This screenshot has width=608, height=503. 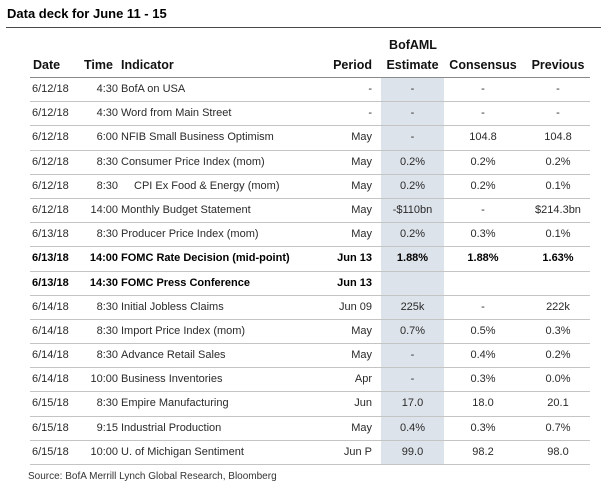 What do you see at coordinates (153, 89) in the screenshot?
I see `indicator-cell: BofA on USA` at bounding box center [153, 89].